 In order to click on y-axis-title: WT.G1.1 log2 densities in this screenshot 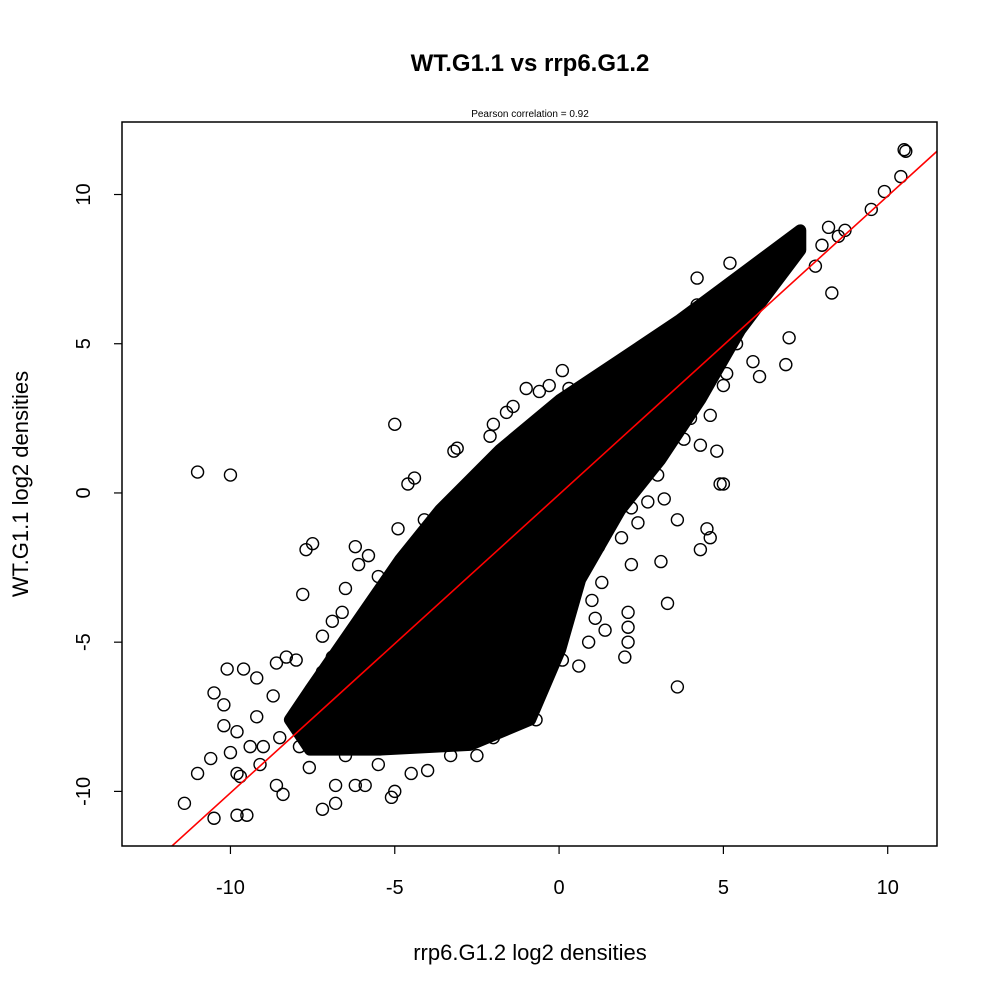, I will do `click(20, 484)`.